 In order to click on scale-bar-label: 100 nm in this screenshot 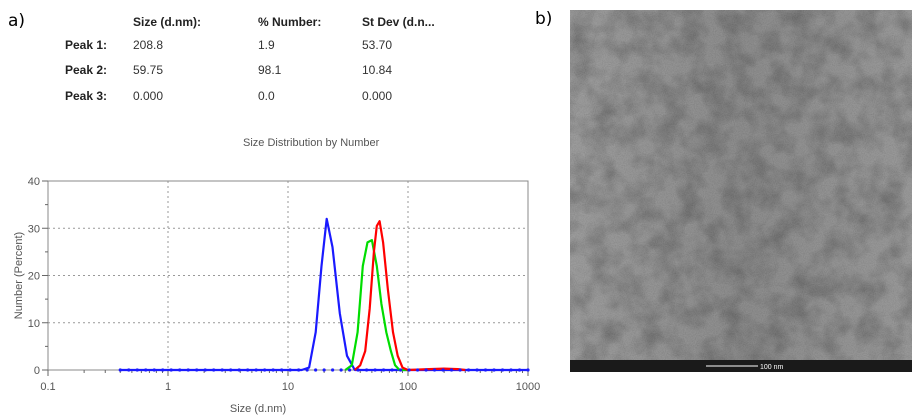, I will do `click(772, 367)`.